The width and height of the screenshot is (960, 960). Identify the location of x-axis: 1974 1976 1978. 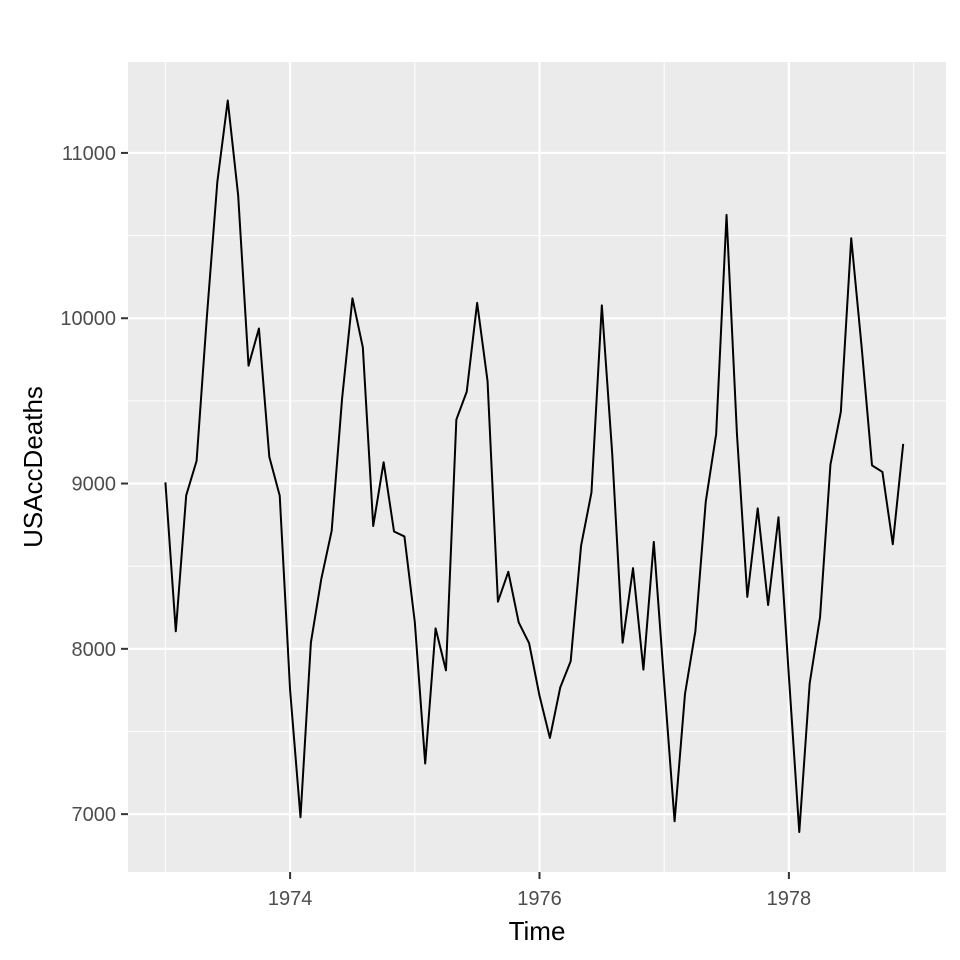
(539, 891).